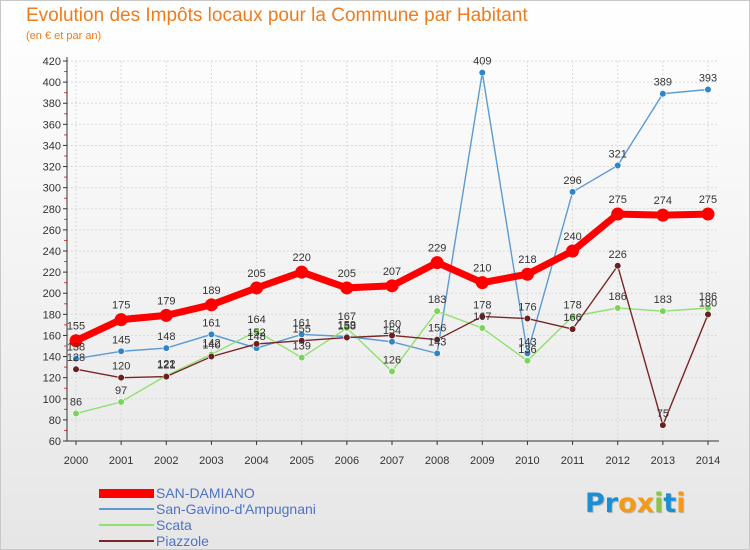 Image resolution: width=750 pixels, height=550 pixels. Describe the element at coordinates (392, 331) in the screenshot. I see `data-label: 154` at that location.